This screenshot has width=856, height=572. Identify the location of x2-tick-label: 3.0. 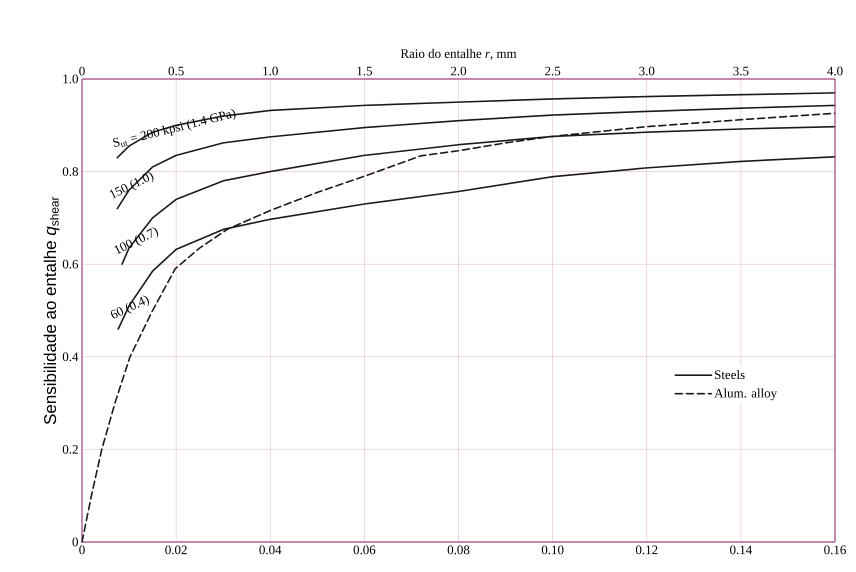
(646, 71).